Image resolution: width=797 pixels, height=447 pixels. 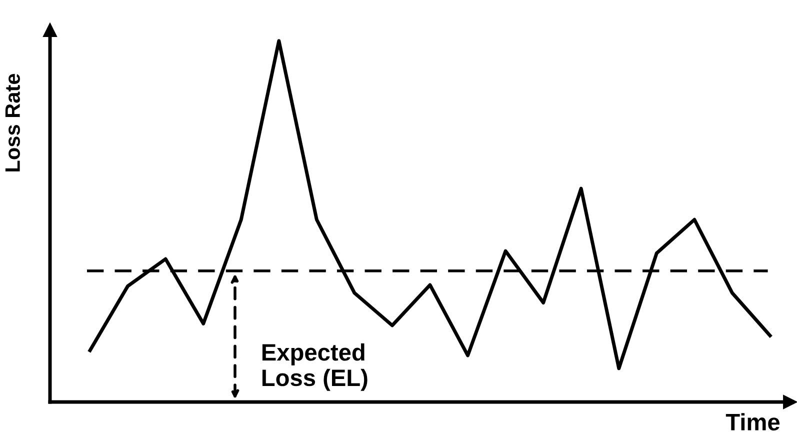 I want to click on annotation: Expected Loss (EL), so click(x=315, y=367).